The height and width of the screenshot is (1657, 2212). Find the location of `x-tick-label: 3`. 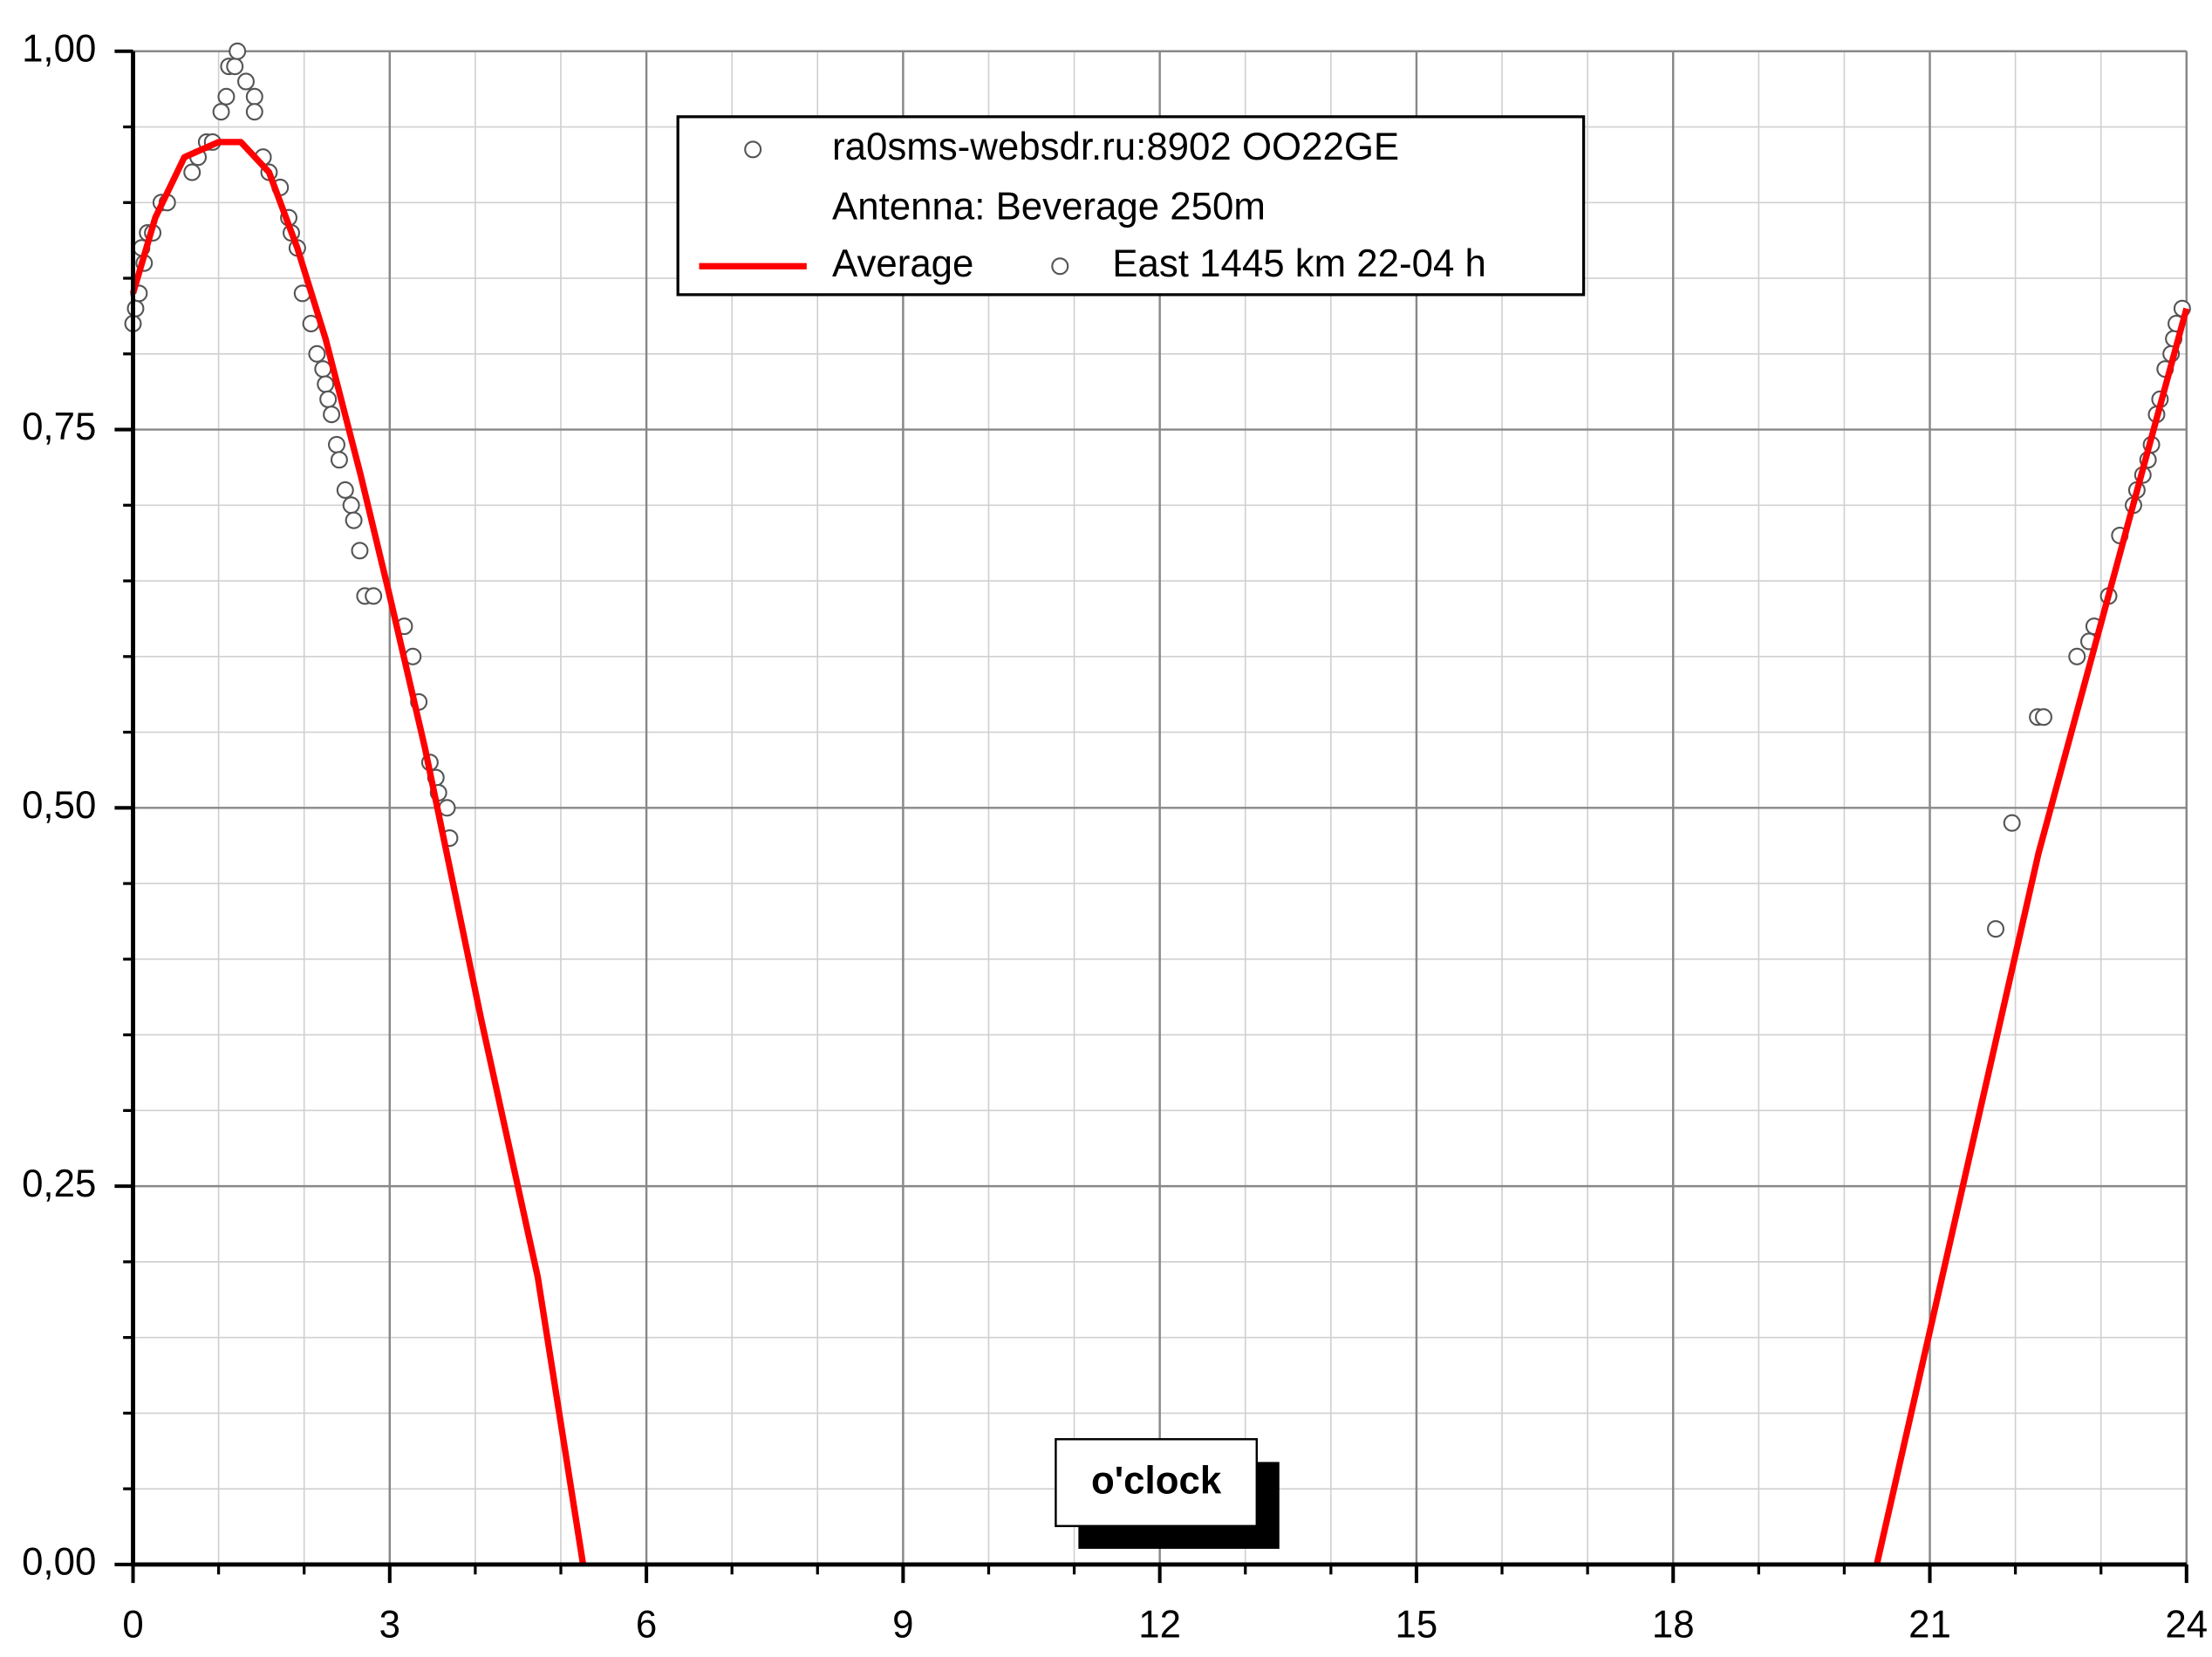

x-tick-label: 3 is located at coordinates (389, 1625).